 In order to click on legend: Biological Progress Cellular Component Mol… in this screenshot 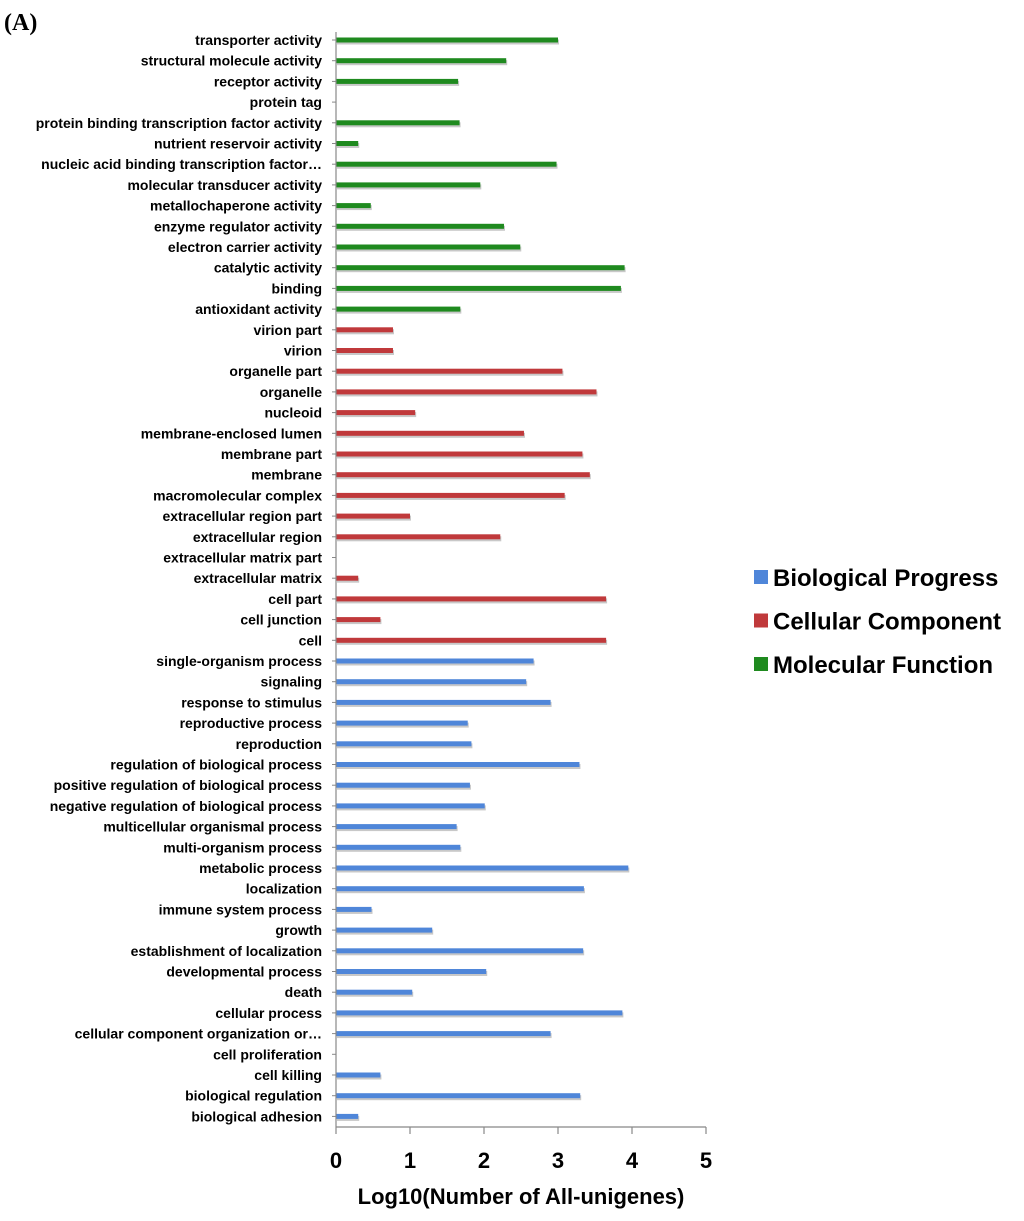, I will do `click(877, 622)`.